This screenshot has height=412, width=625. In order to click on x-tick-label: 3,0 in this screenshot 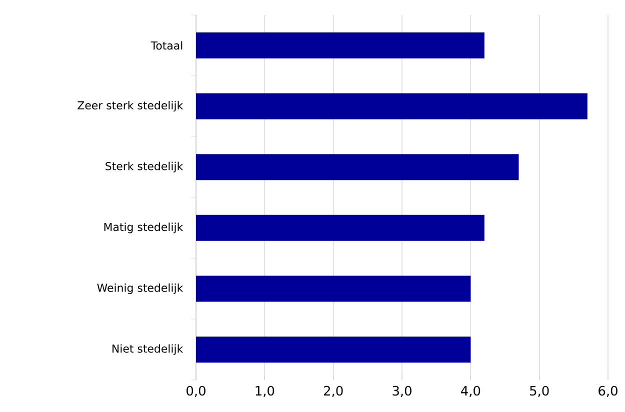, I will do `click(402, 391)`.